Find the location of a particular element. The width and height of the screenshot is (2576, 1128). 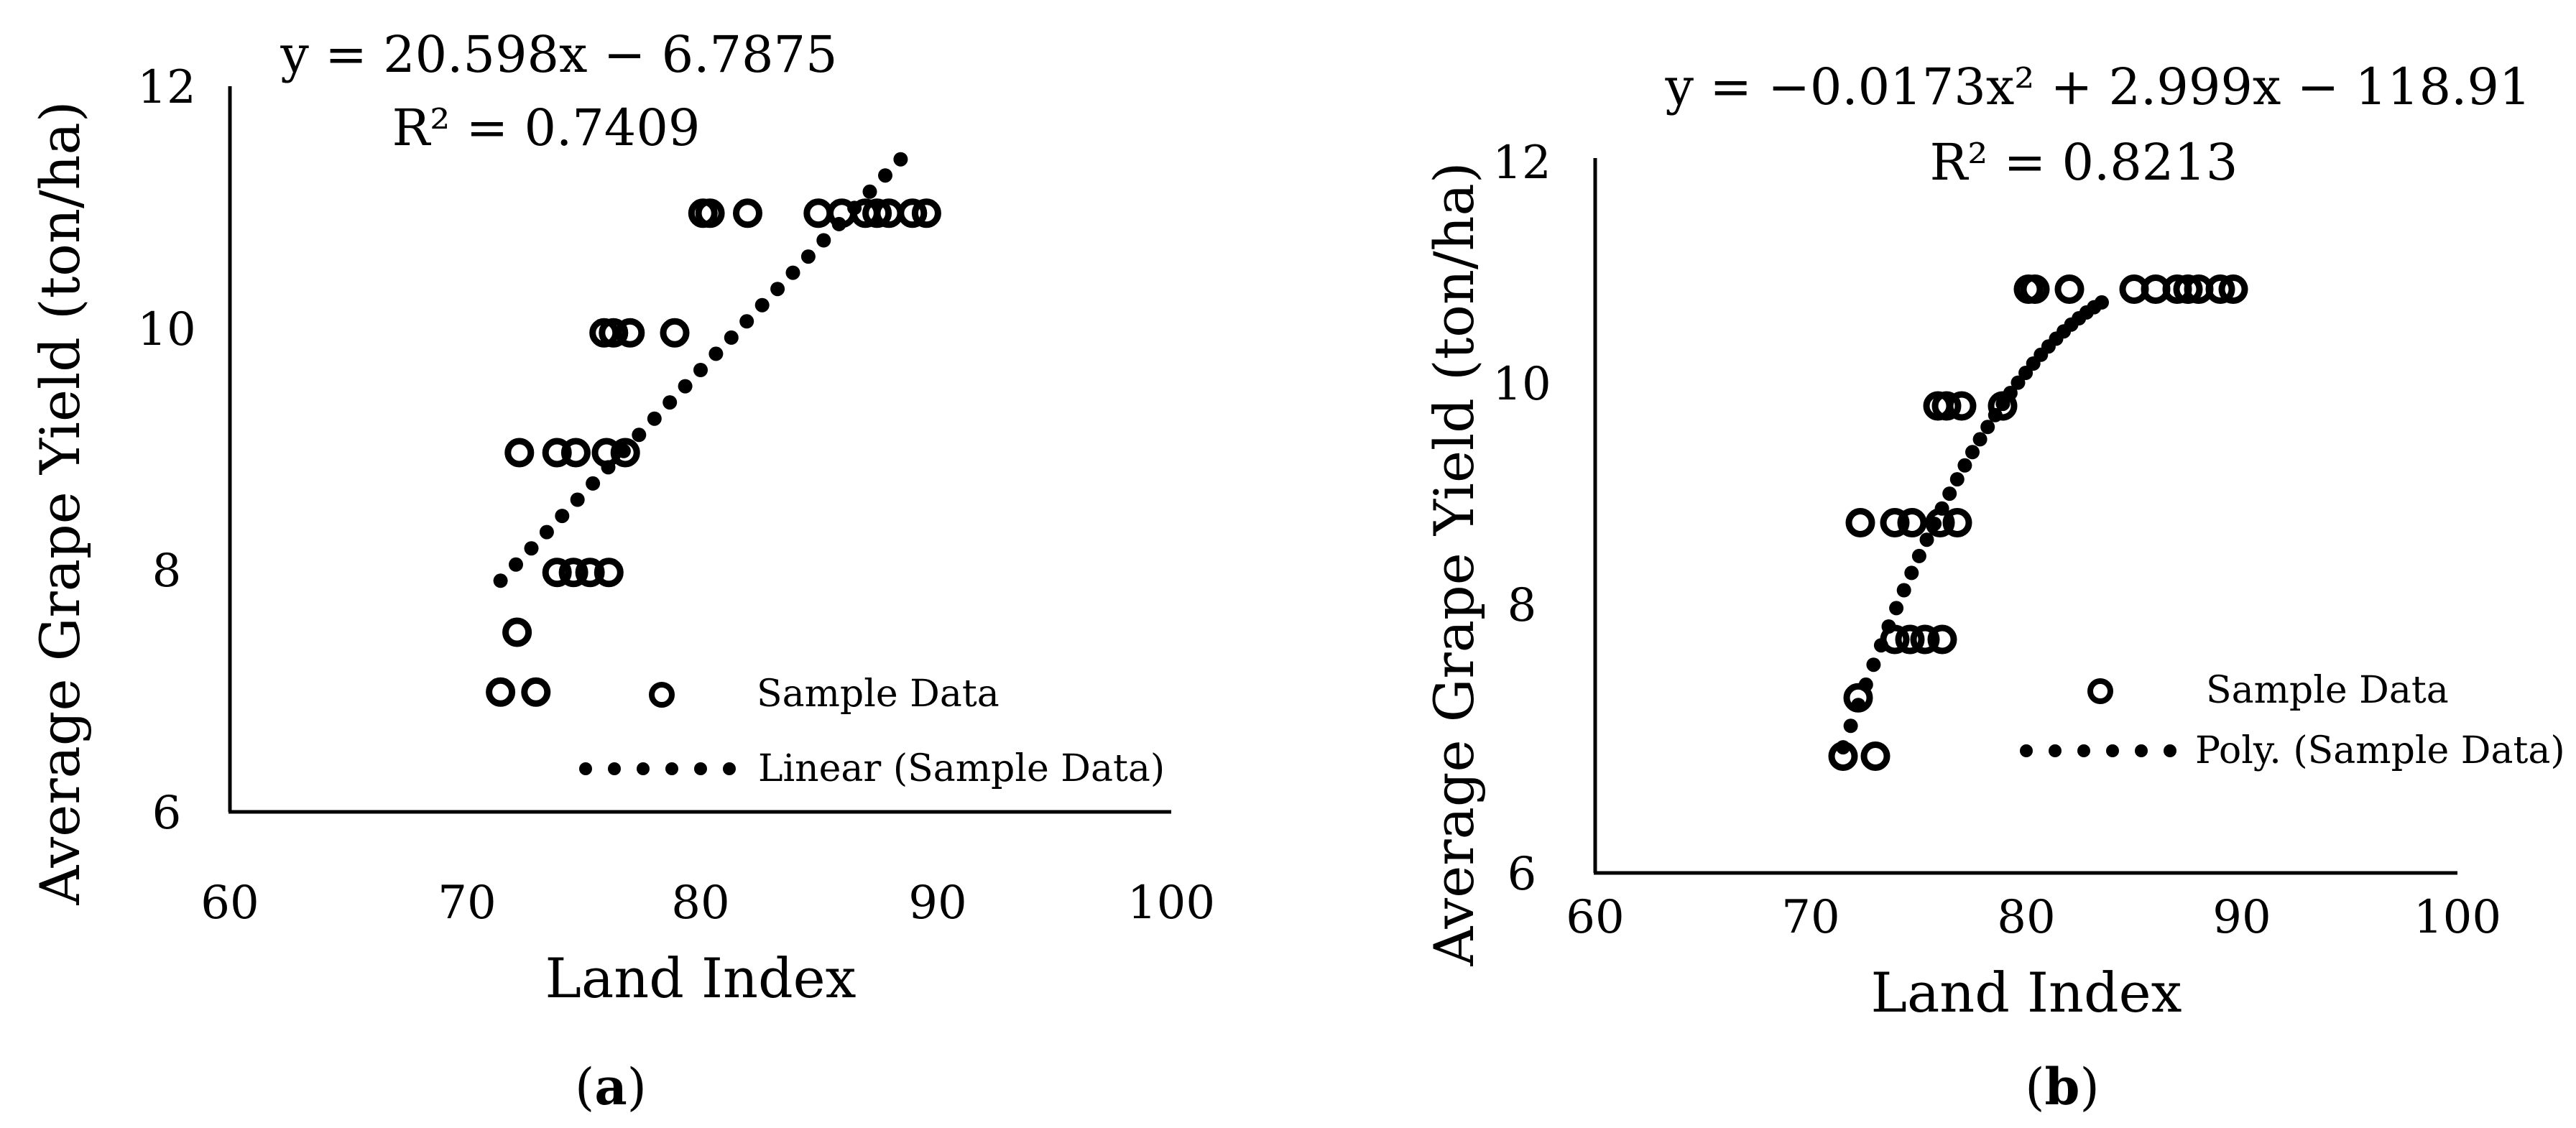

x-tick-label: 100 is located at coordinates (2457, 917).